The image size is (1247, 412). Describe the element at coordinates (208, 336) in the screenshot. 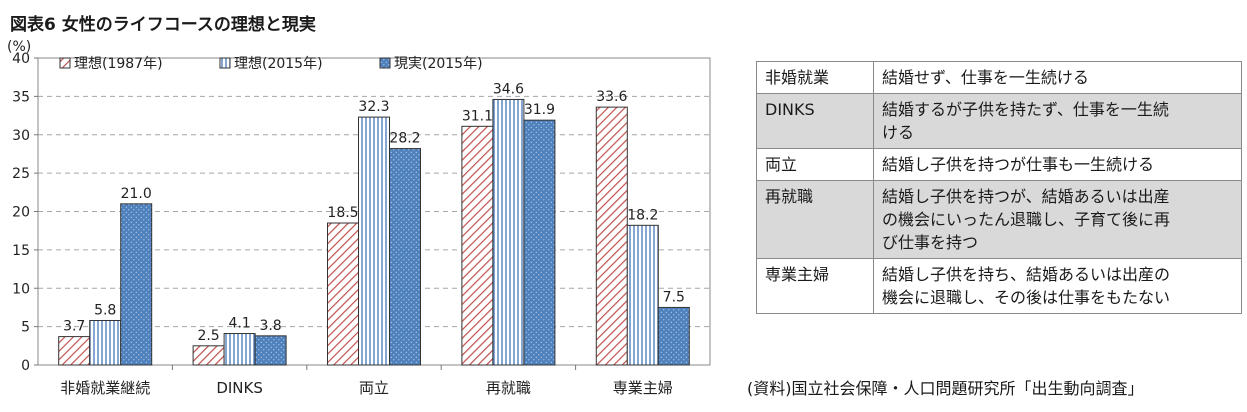

I see `data-label: 2.5` at that location.